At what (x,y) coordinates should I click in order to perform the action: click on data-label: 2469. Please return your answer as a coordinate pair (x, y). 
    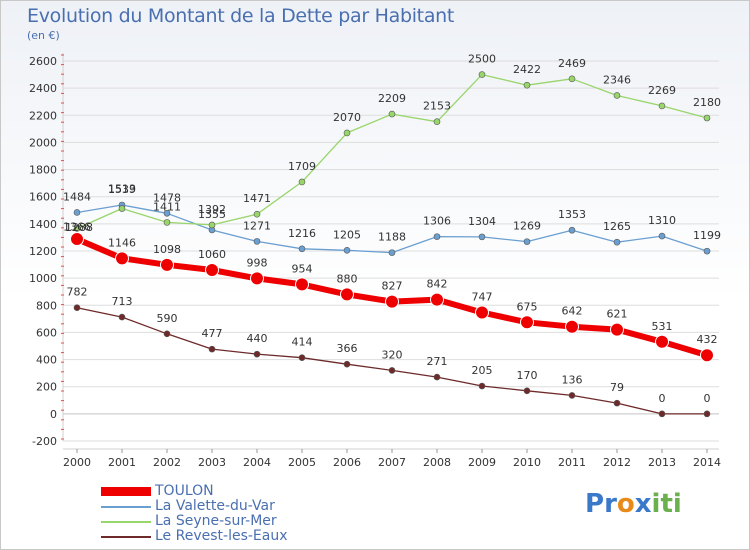
    Looking at the image, I should click on (572, 63).